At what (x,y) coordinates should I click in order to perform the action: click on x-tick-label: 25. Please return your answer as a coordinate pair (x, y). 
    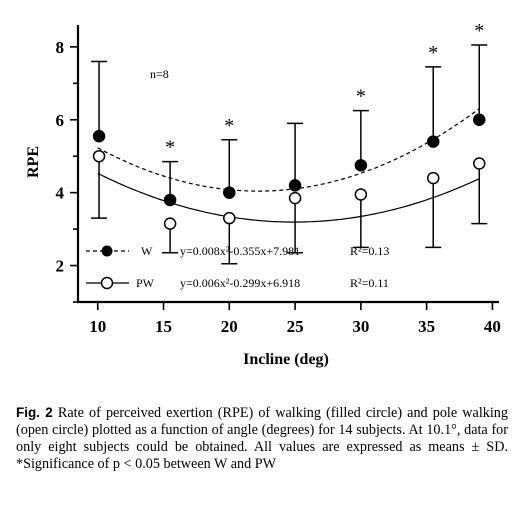
    Looking at the image, I should click on (295, 326).